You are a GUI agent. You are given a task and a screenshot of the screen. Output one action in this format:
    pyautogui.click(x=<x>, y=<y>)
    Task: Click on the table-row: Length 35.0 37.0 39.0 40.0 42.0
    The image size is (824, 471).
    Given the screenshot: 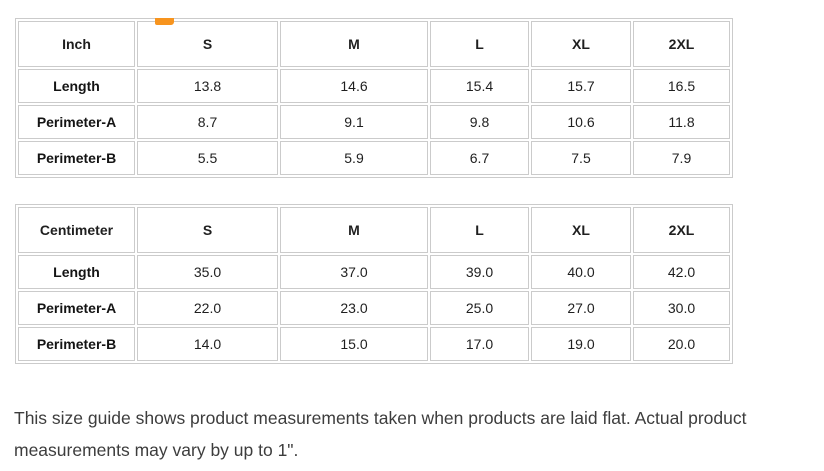 What is the action you would take?
    pyautogui.click(x=374, y=272)
    